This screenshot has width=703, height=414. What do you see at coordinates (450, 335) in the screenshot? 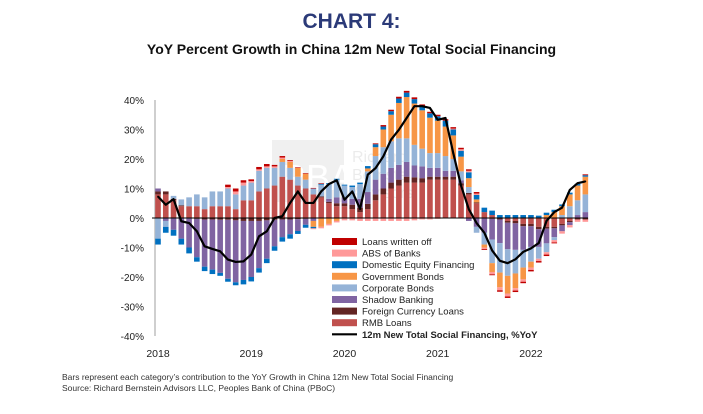
I see `legend-label: 12m New Total Social Financing, %YoY` at bounding box center [450, 335].